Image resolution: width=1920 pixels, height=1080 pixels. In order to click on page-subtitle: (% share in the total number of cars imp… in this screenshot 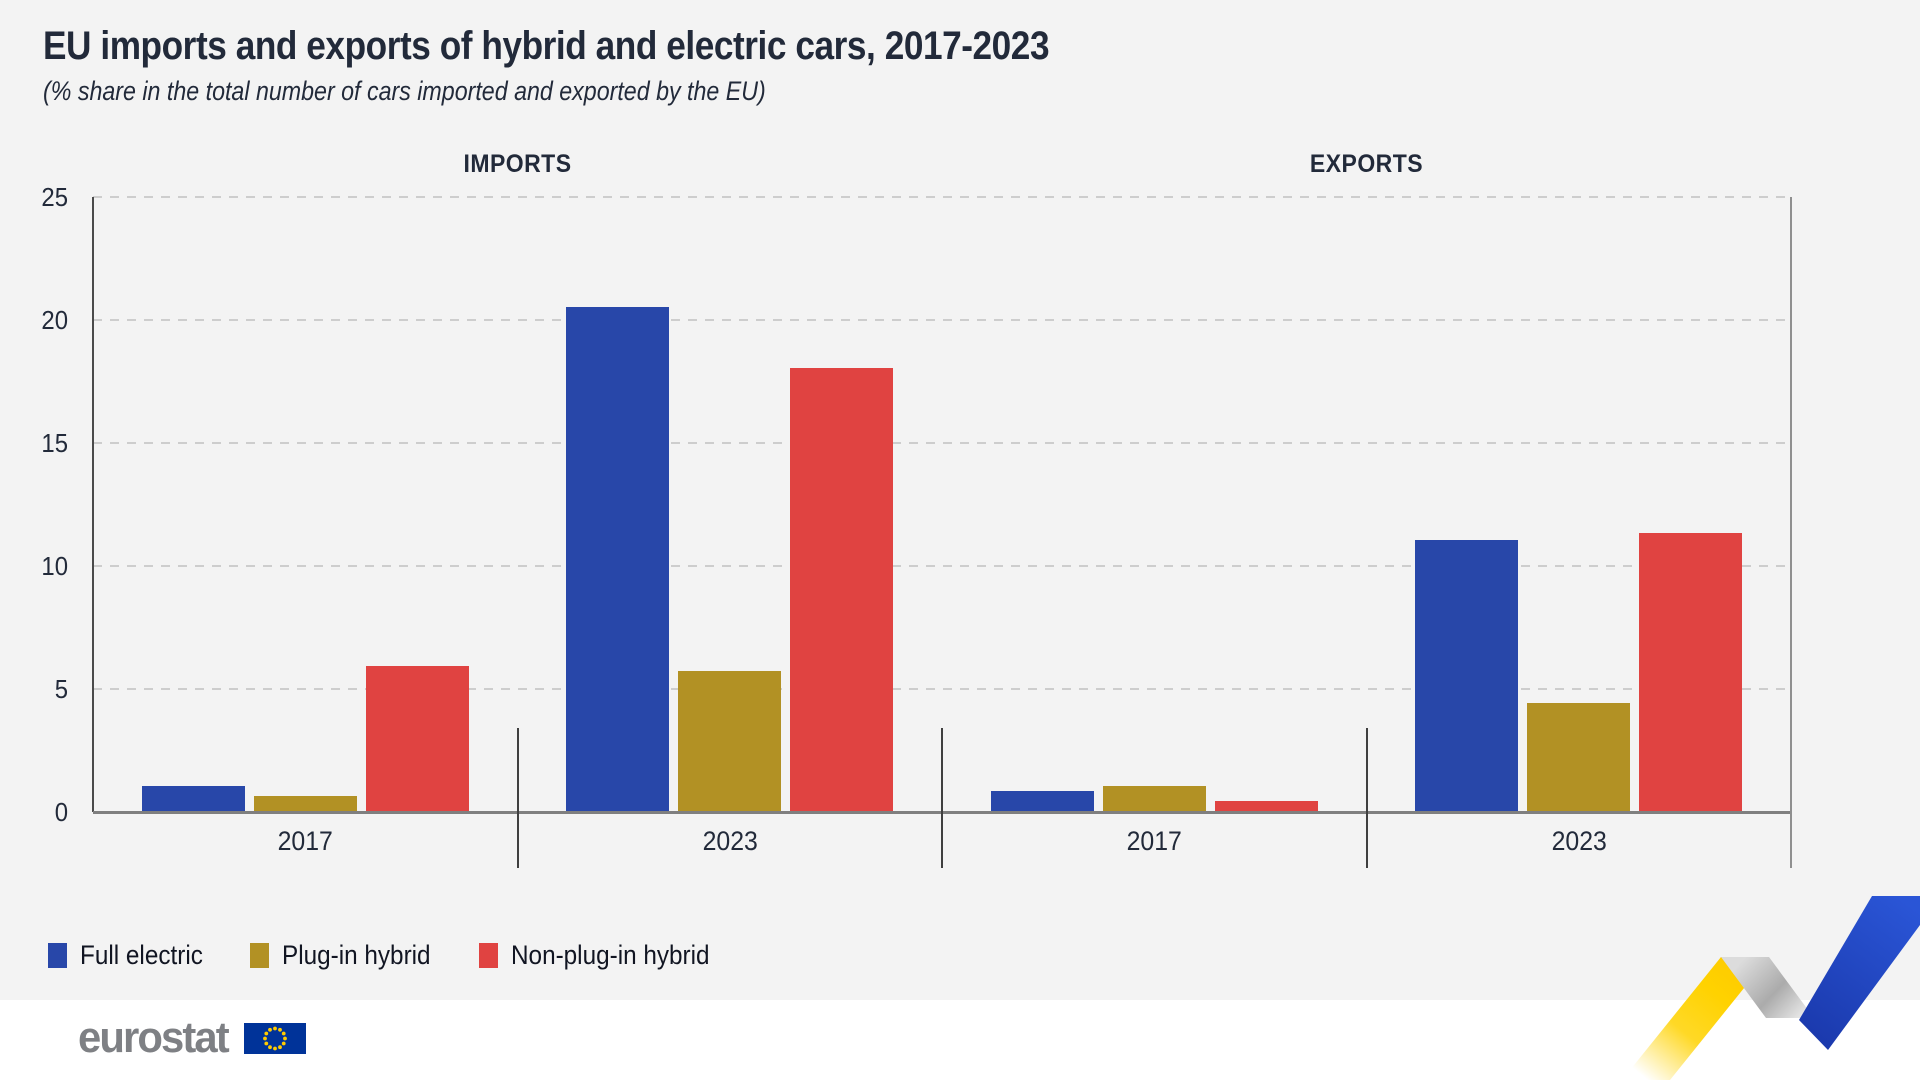, I will do `click(404, 91)`.